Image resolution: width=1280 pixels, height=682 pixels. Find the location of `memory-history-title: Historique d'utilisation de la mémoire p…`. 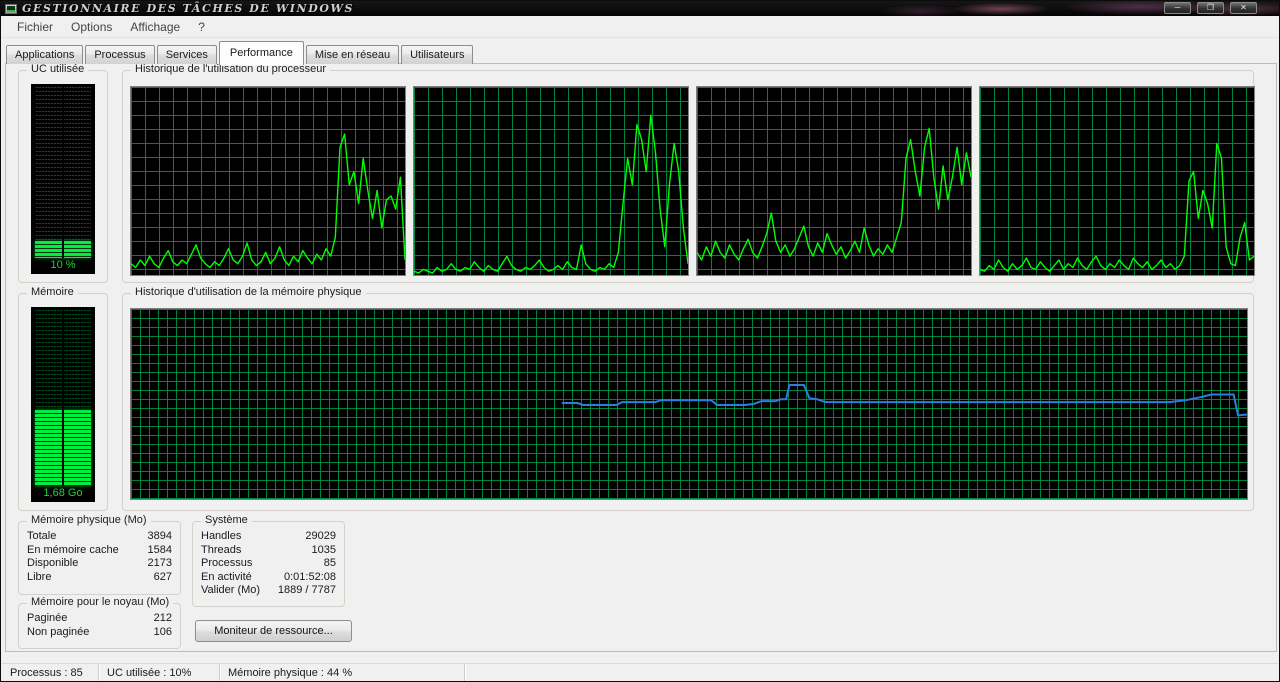

memory-history-title: Historique d'utilisation de la mémoire p… is located at coordinates (248, 292).